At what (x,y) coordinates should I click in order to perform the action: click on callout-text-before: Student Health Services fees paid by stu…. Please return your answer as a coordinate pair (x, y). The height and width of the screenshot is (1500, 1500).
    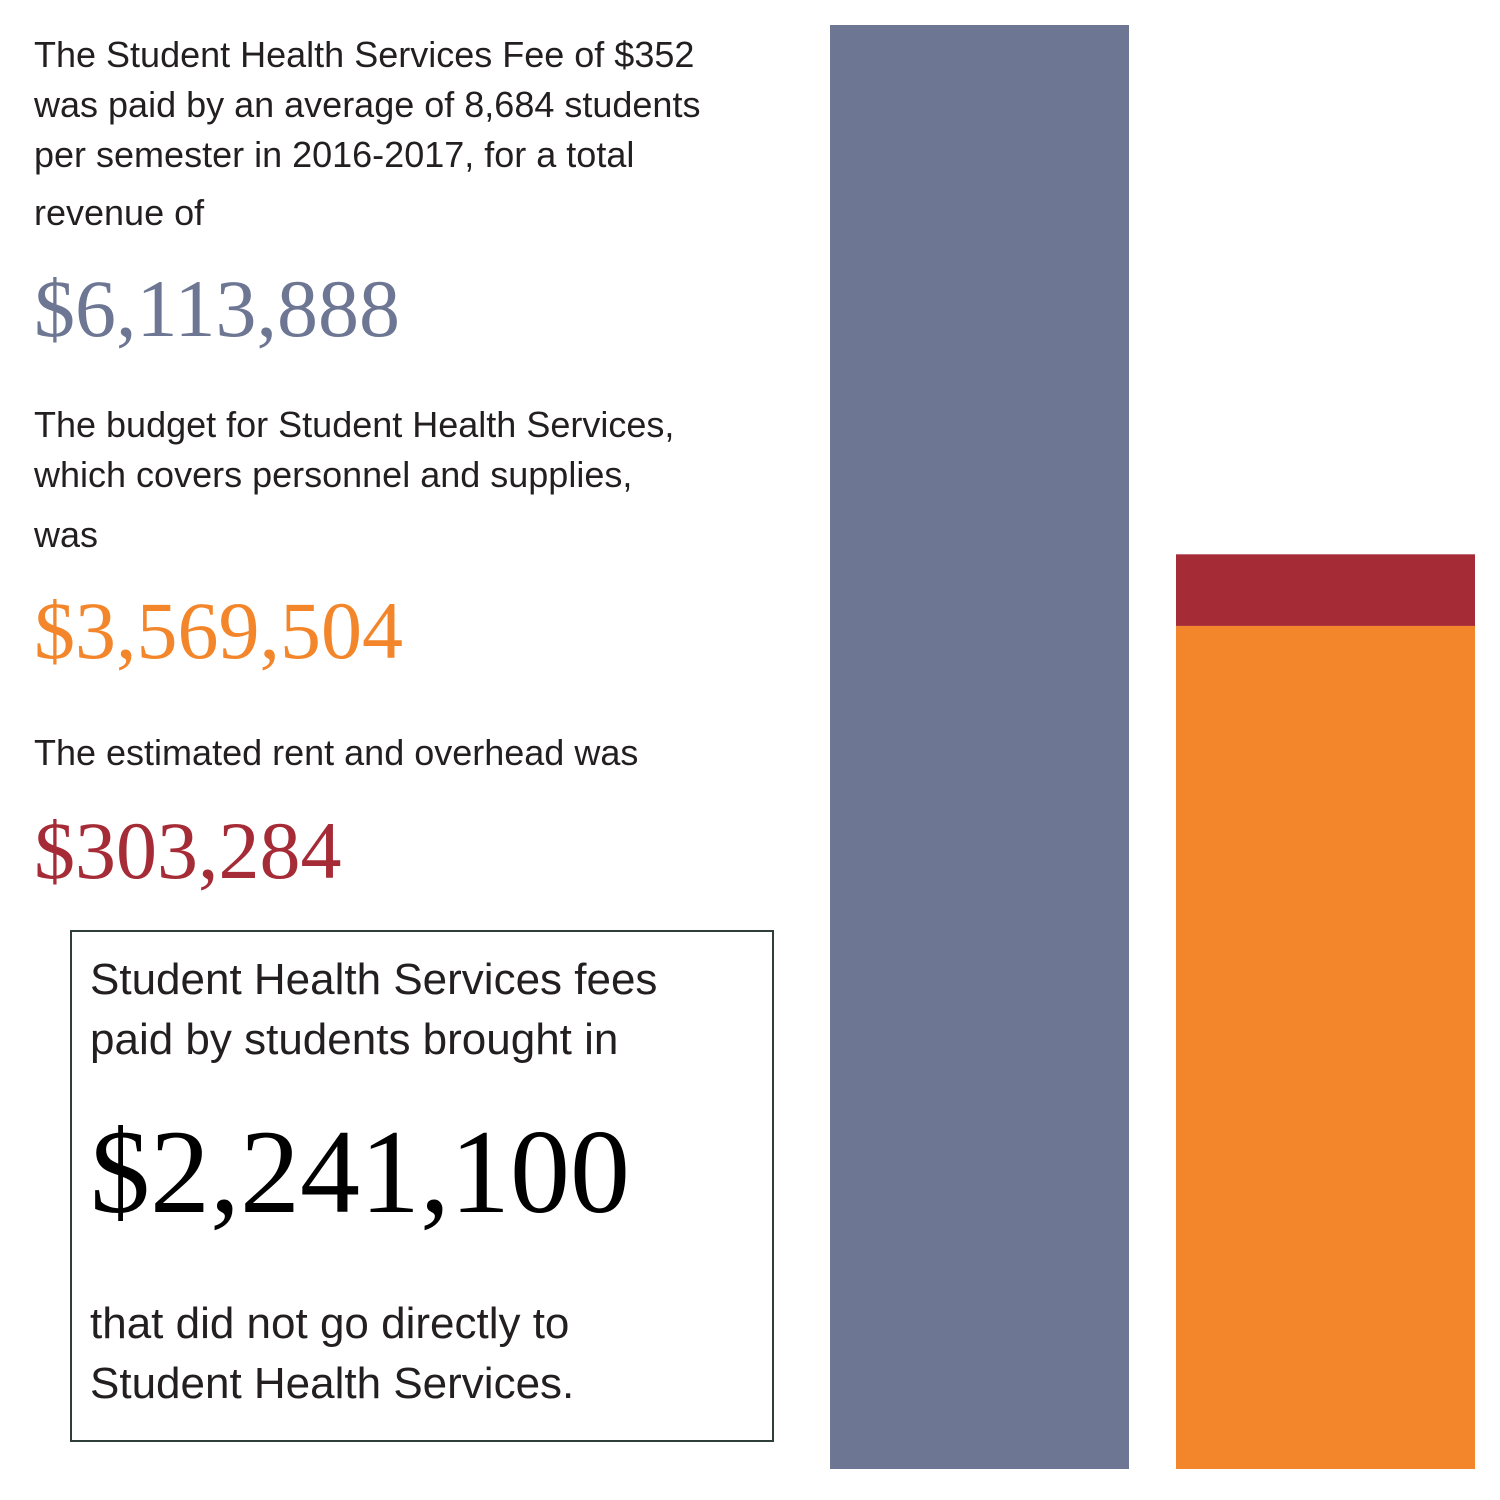
    Looking at the image, I should click on (420, 1010).